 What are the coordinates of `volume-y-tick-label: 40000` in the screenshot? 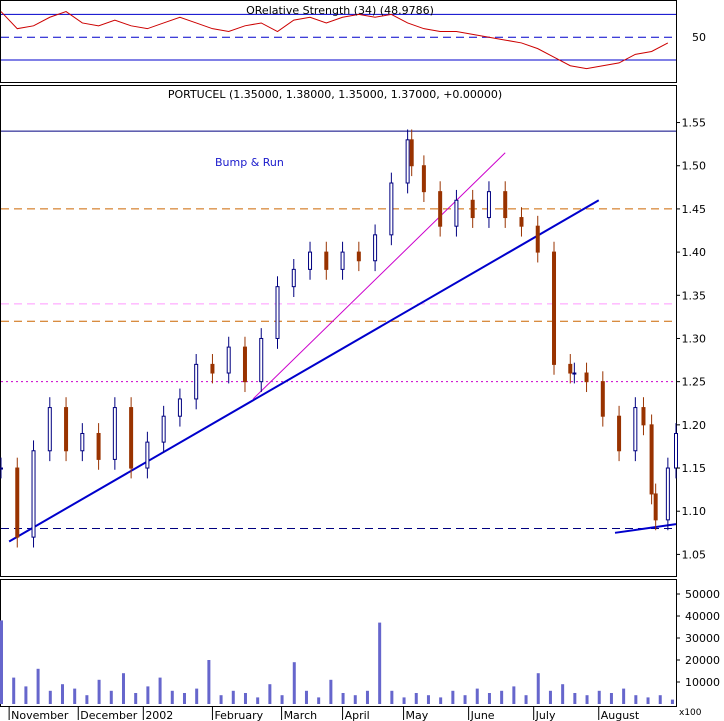 It's located at (702, 616).